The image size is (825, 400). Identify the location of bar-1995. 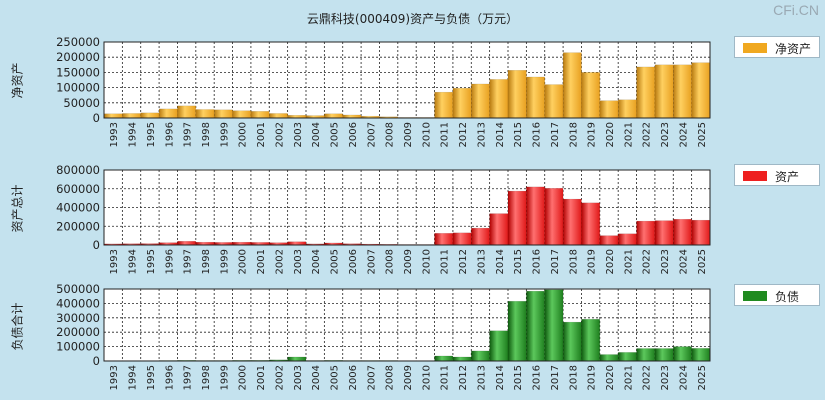
(150, 115).